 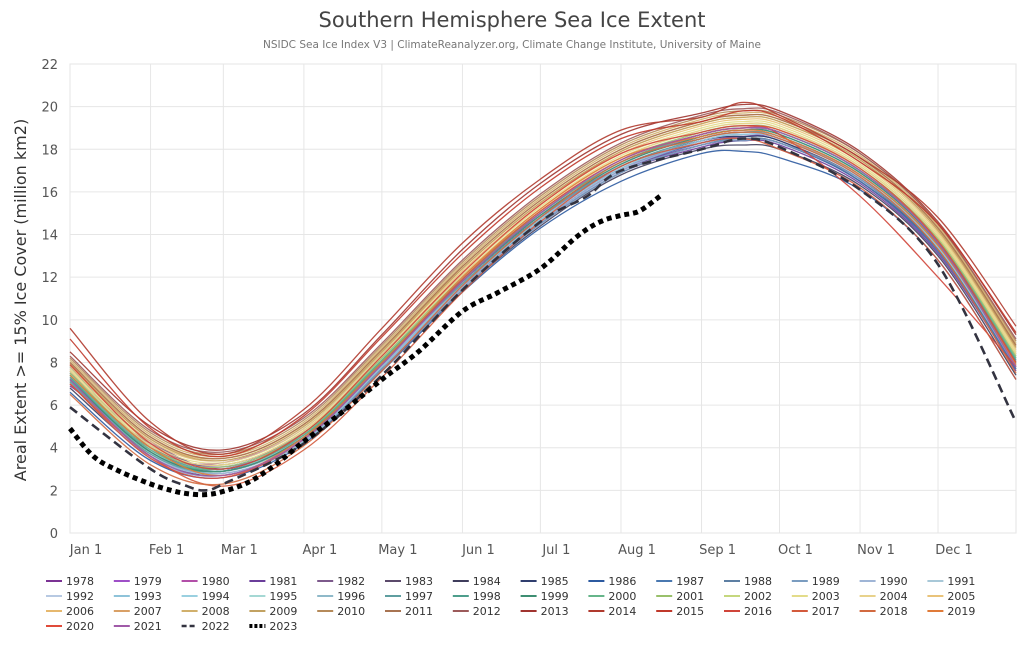 I want to click on legend-label-2007: 2007, so click(x=148, y=611).